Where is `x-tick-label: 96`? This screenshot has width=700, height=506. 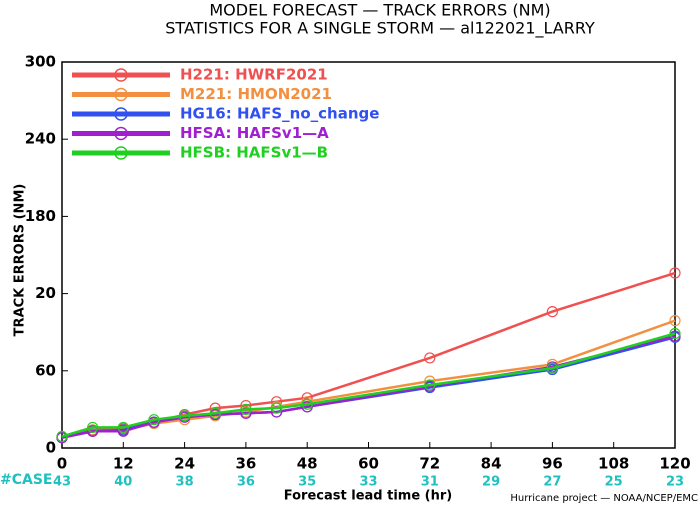
x-tick-label: 96 is located at coordinates (552, 464).